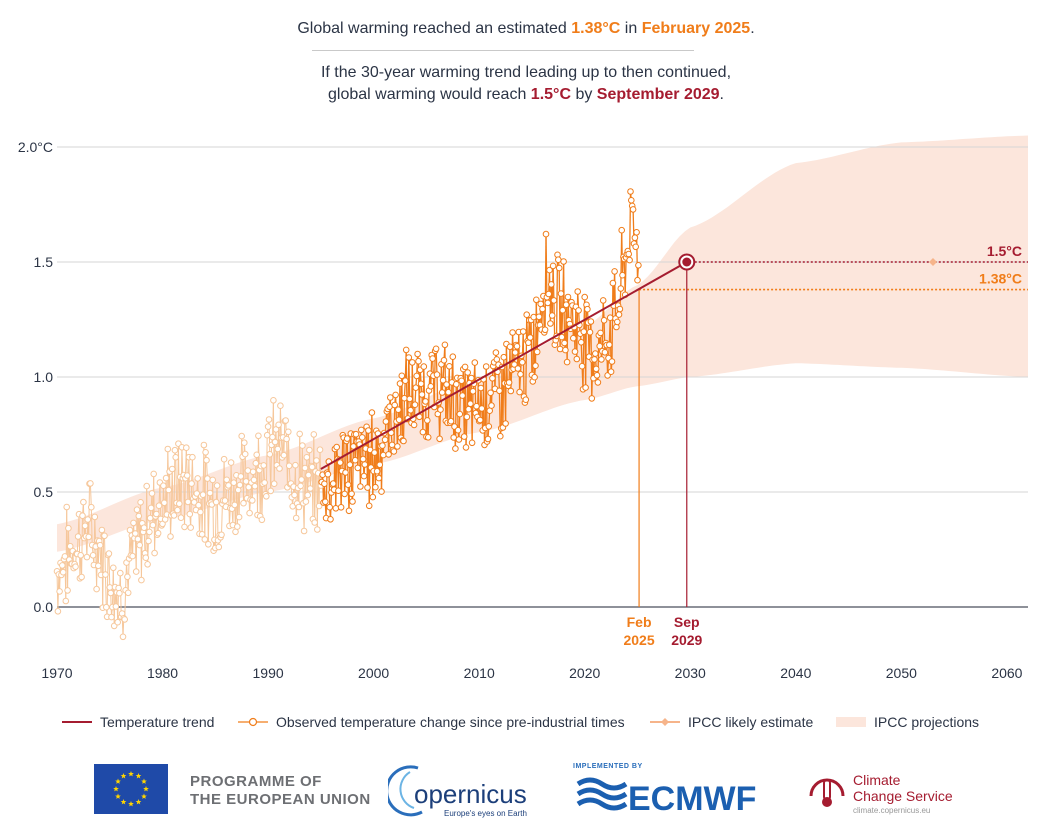 The image size is (1052, 837). What do you see at coordinates (44, 262) in the screenshot?
I see `y-tick-label: 1.5` at bounding box center [44, 262].